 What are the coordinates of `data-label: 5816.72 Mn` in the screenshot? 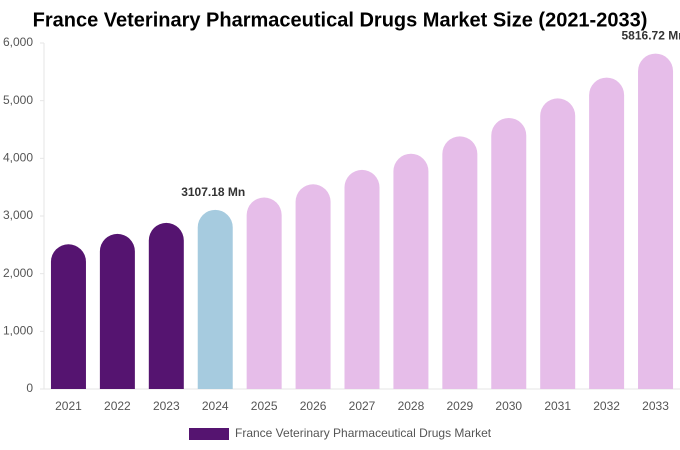 It's located at (651, 36).